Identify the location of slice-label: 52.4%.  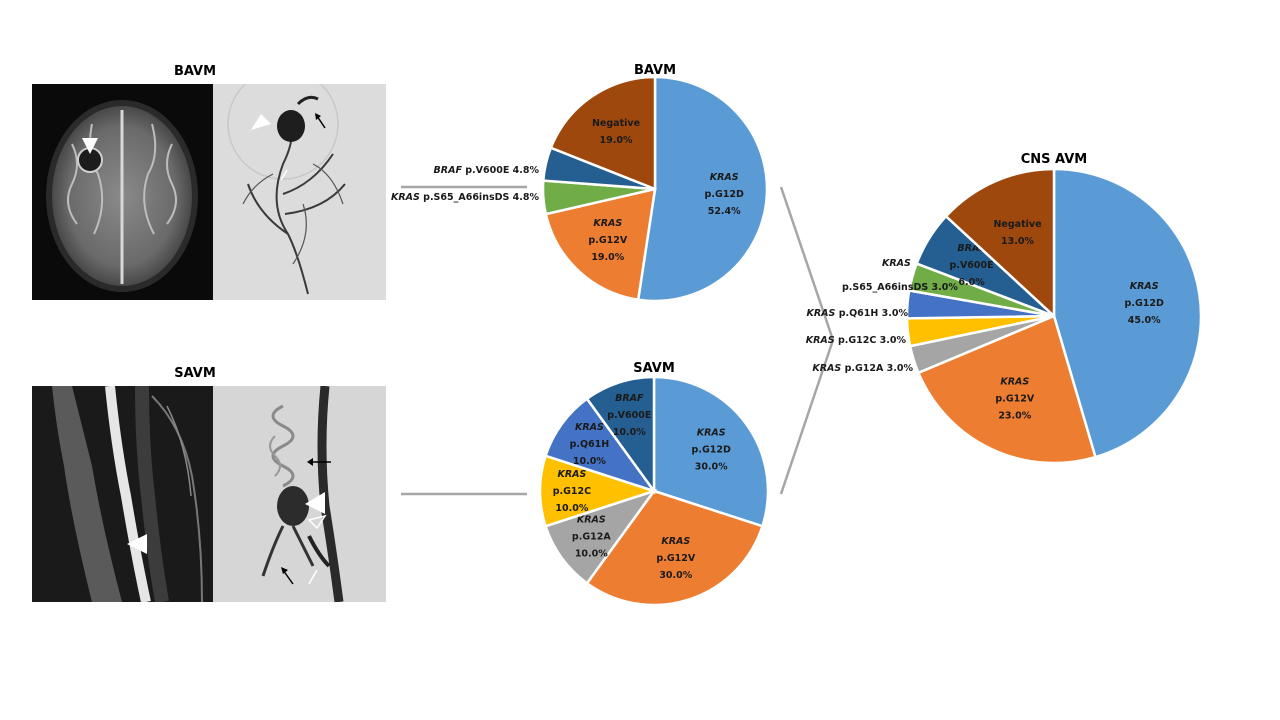
(724, 211).